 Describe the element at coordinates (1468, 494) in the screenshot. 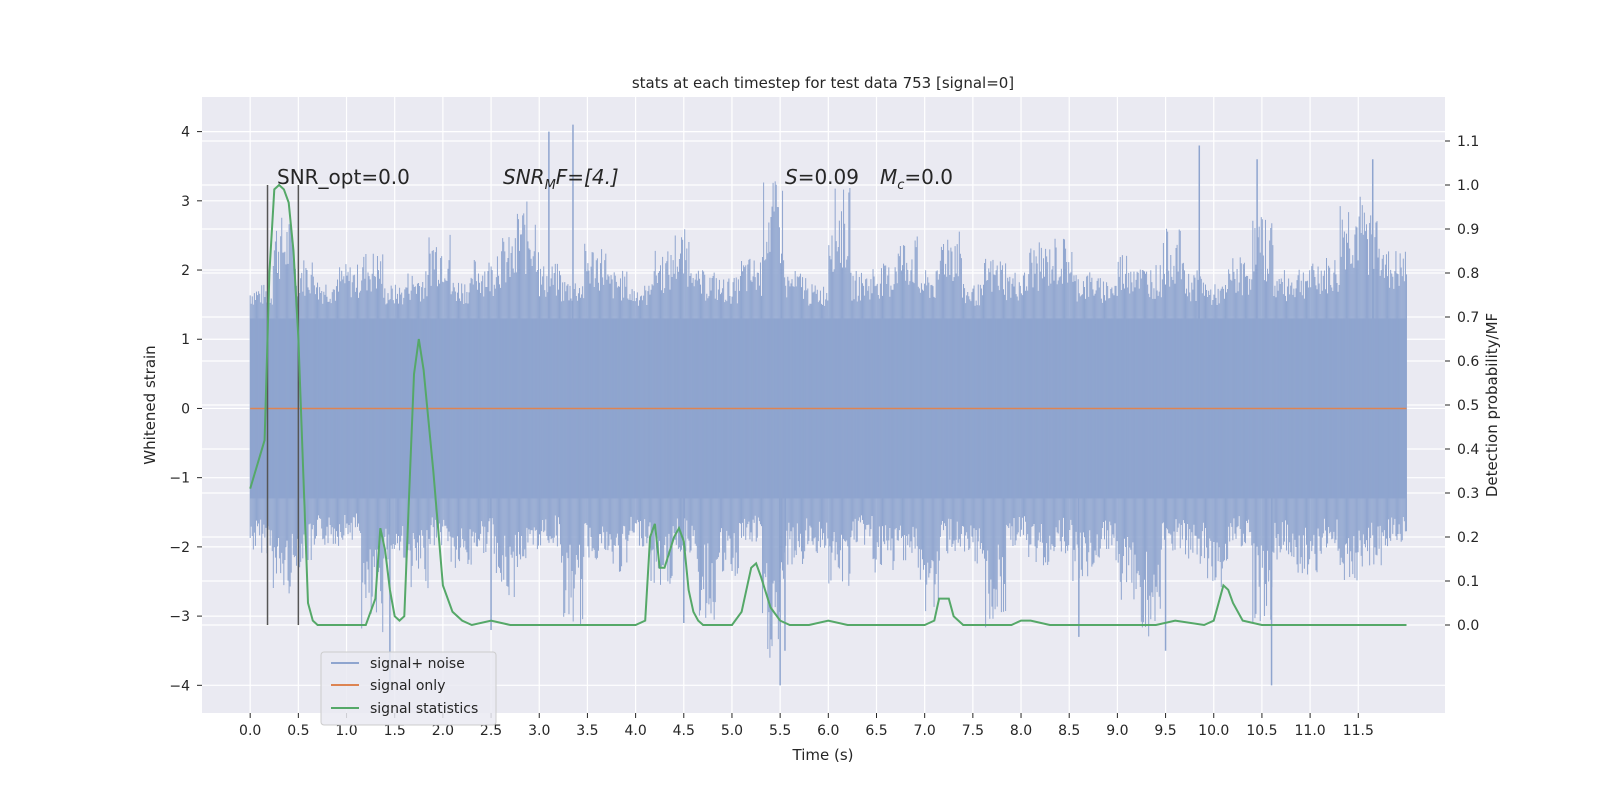

I see `y2-tick-label: 0.3` at that location.